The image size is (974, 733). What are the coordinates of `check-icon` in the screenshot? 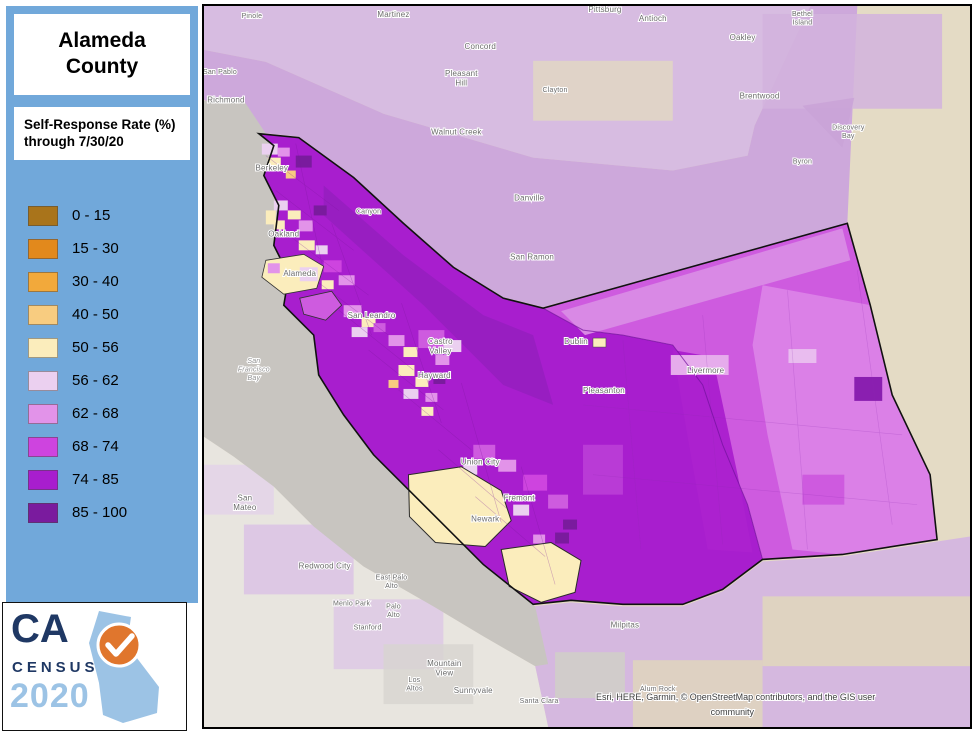 It's located at (120, 645).